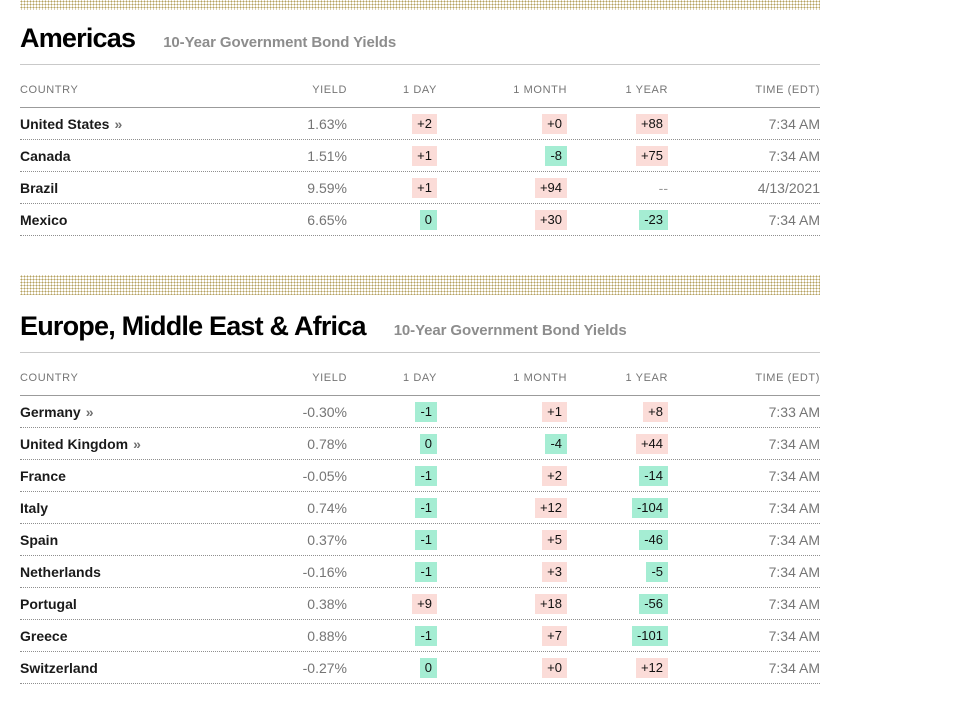 The image size is (954, 709). What do you see at coordinates (324, 571) in the screenshot?
I see `yield-cell: -0.16%` at bounding box center [324, 571].